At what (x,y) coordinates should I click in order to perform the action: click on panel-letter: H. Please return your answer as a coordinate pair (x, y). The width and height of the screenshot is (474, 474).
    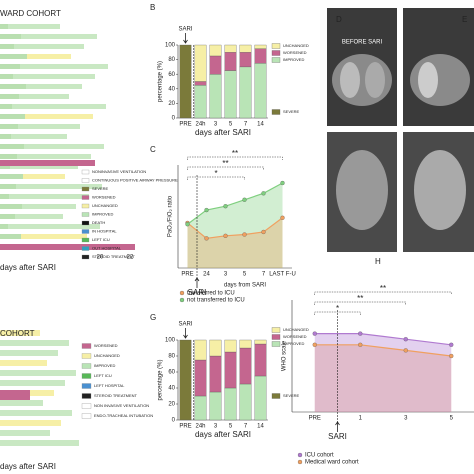
    Looking at the image, I should click on (378, 261).